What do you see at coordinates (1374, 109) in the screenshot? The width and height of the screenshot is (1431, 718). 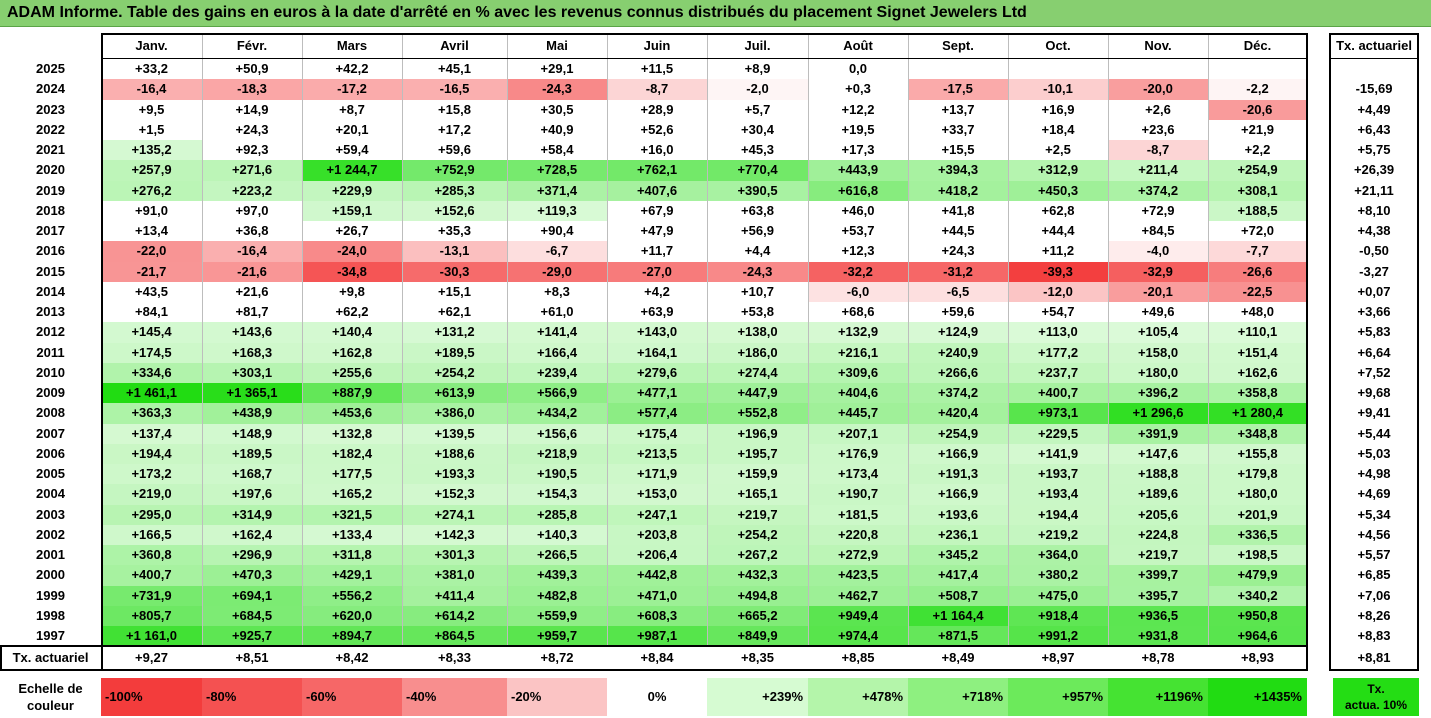 I see `tx-cell: +4,49` at bounding box center [1374, 109].